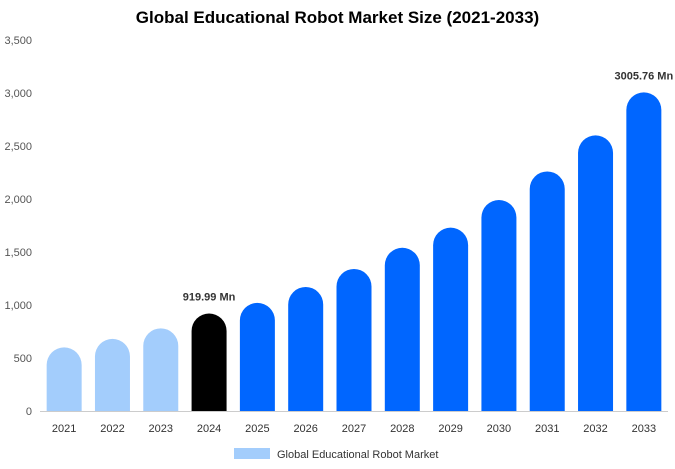 This screenshot has width=675, height=469. Describe the element at coordinates (257, 356) in the screenshot. I see `bar-2025` at that location.